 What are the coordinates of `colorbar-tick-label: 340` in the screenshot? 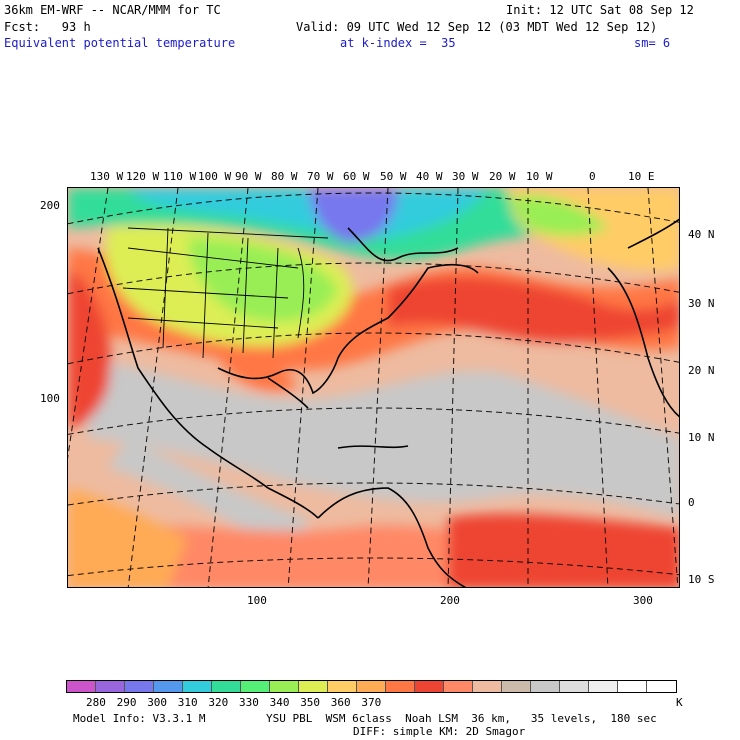 It's located at (279, 702).